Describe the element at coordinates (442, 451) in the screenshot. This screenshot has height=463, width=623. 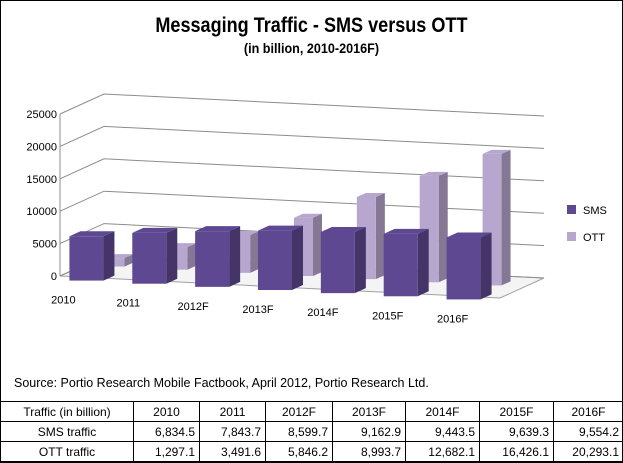
I see `table-cell: 12,682.1` at that location.